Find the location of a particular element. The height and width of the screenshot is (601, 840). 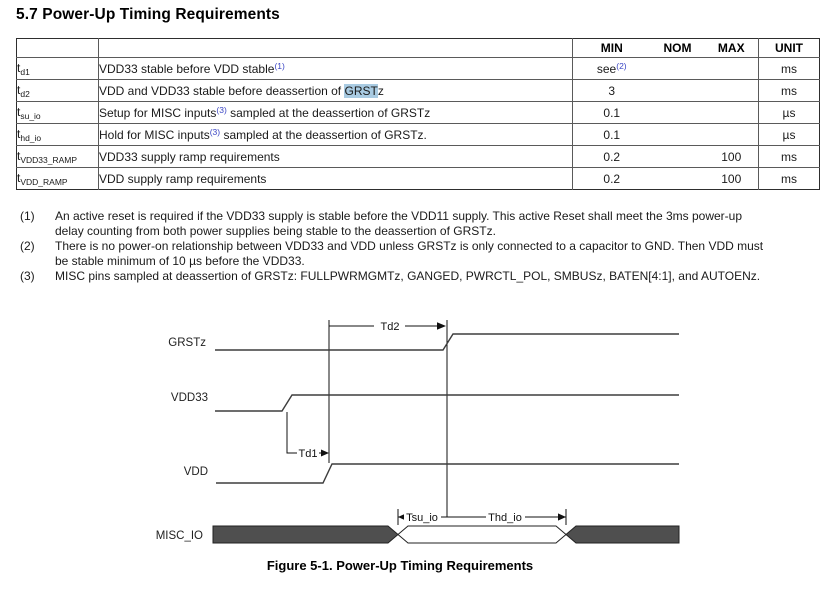

misc-io-bus-open-window is located at coordinates (482, 534).